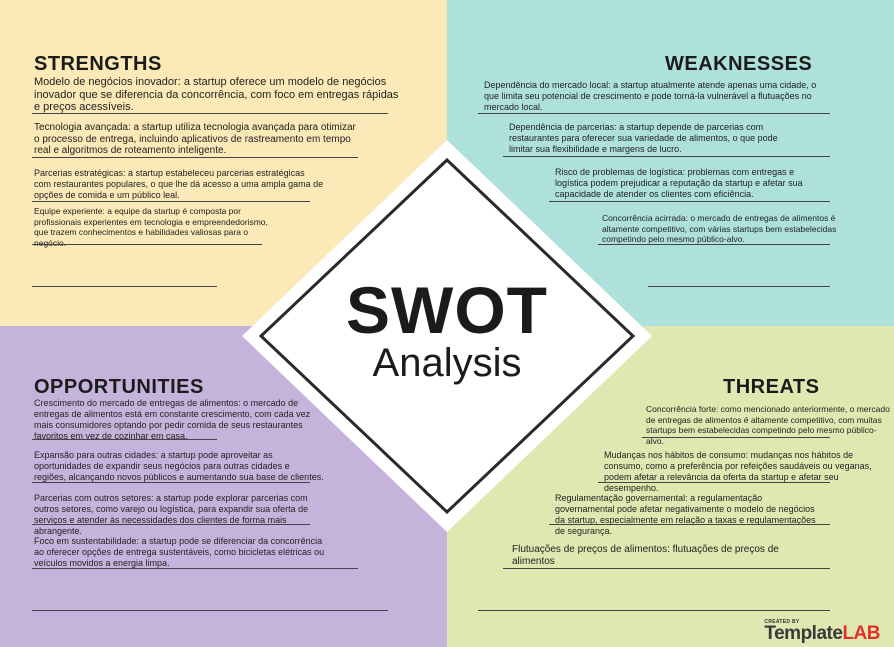  Describe the element at coordinates (782, 622) in the screenshot. I see `logo-created-by: CREATED BY` at that location.